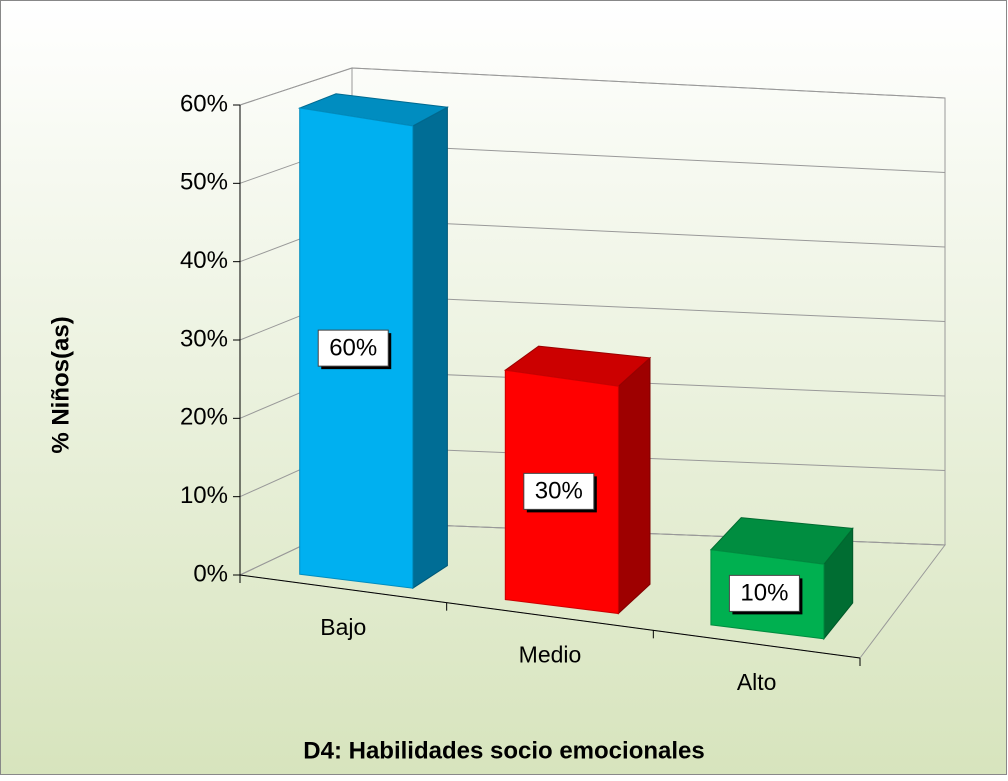 The height and width of the screenshot is (781, 1008). Describe the element at coordinates (757, 682) in the screenshot. I see `x-tick-label: Alto` at that location.